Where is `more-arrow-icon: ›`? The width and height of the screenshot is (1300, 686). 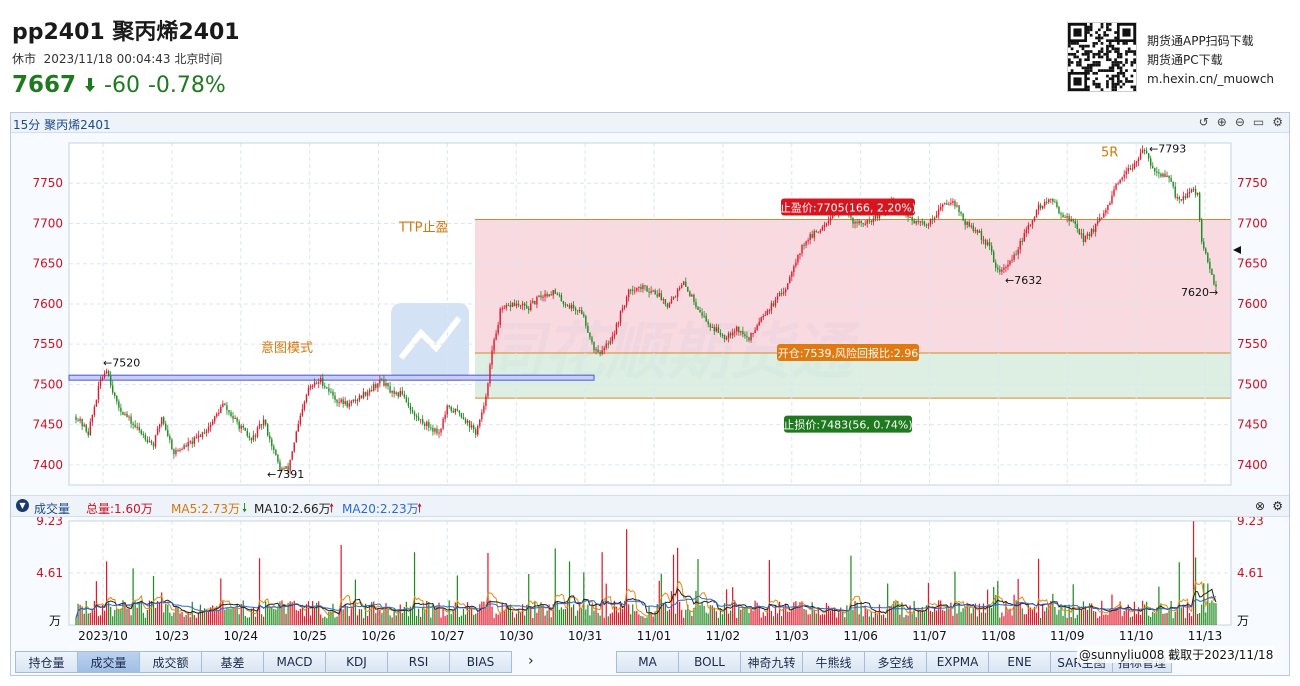 more-arrow-icon: › is located at coordinates (531, 661).